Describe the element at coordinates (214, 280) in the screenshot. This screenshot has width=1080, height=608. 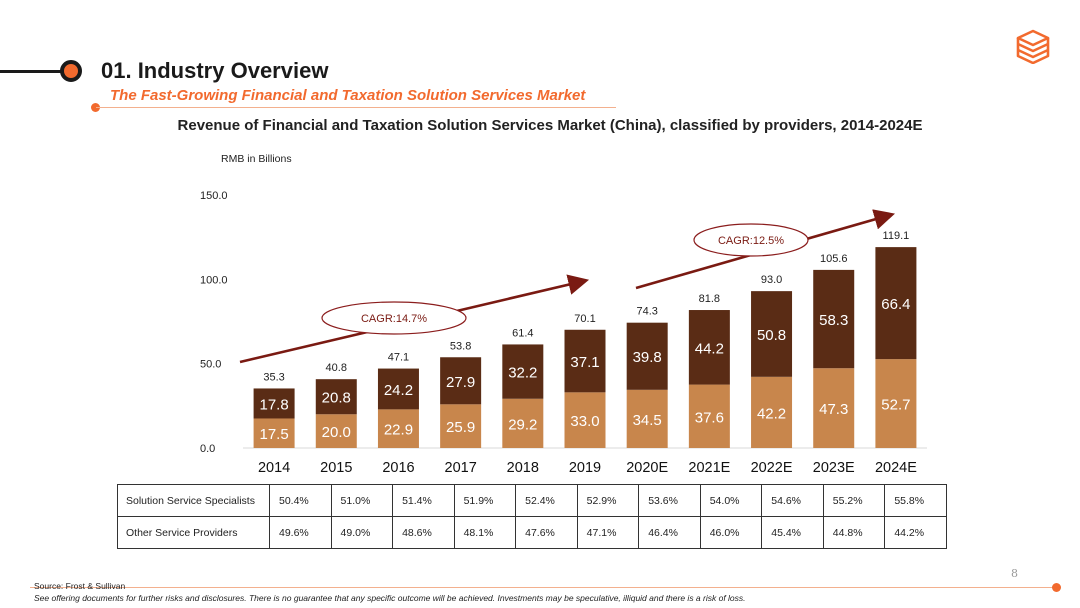
I see `y-tick-label: 100.0` at that location.